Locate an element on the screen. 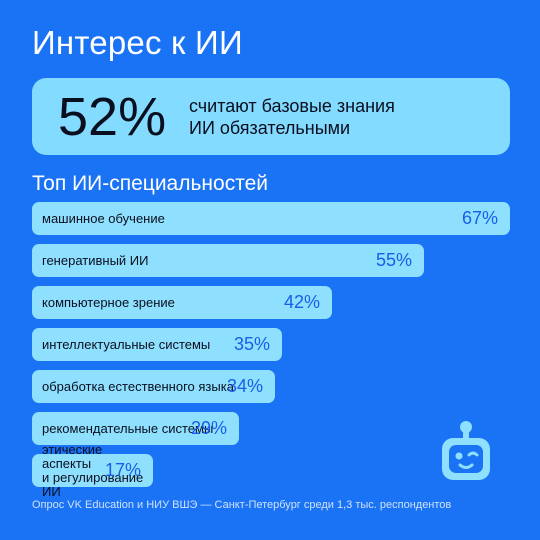 This screenshot has width=540, height=540. bar: рекомендательные системы 29% is located at coordinates (135, 428).